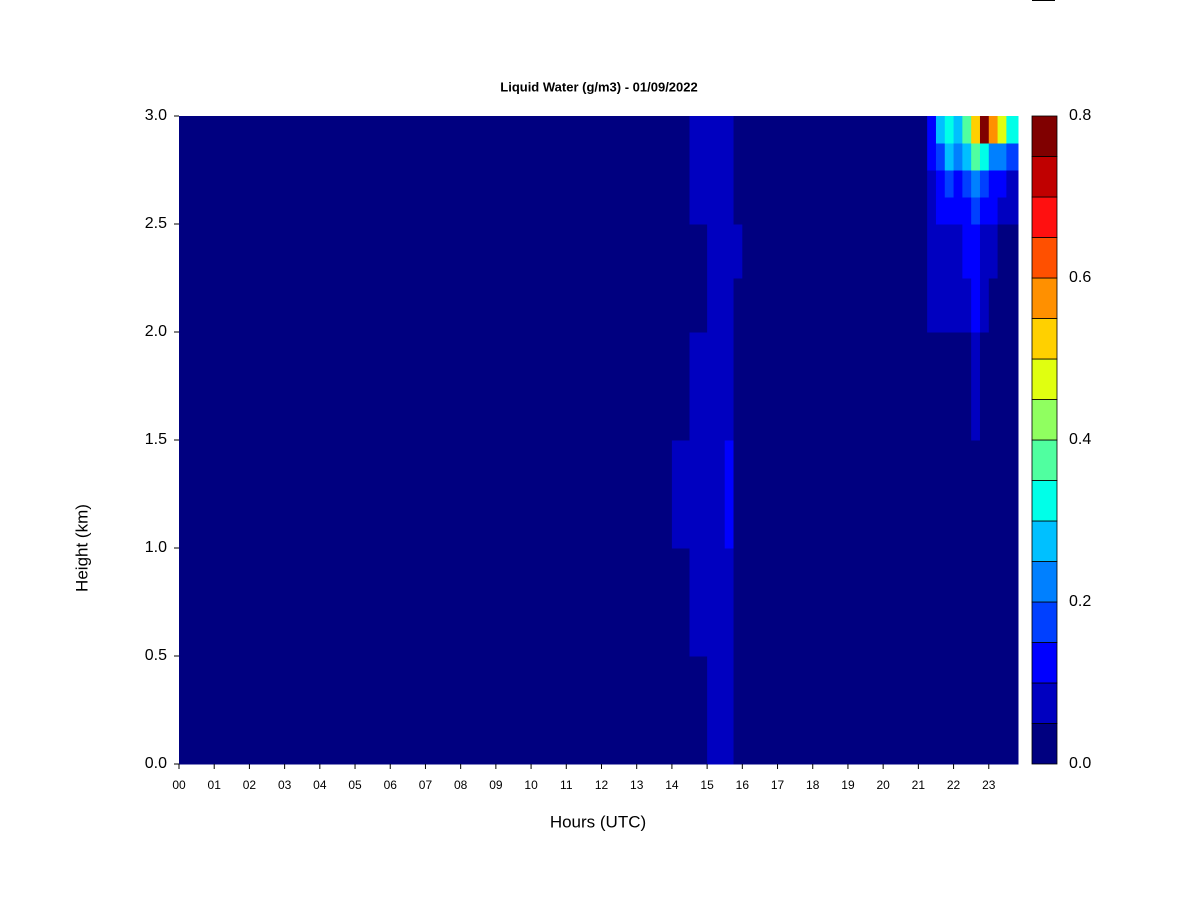  What do you see at coordinates (602, 785) in the screenshot?
I see `x-tick-label: 12` at bounding box center [602, 785].